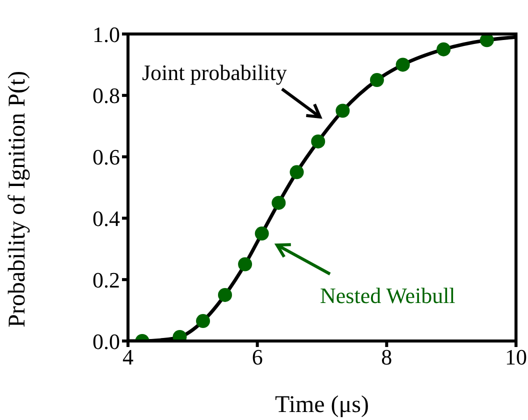  Describe the element at coordinates (106, 219) in the screenshot. I see `y-tick-label: 0.4` at that location.